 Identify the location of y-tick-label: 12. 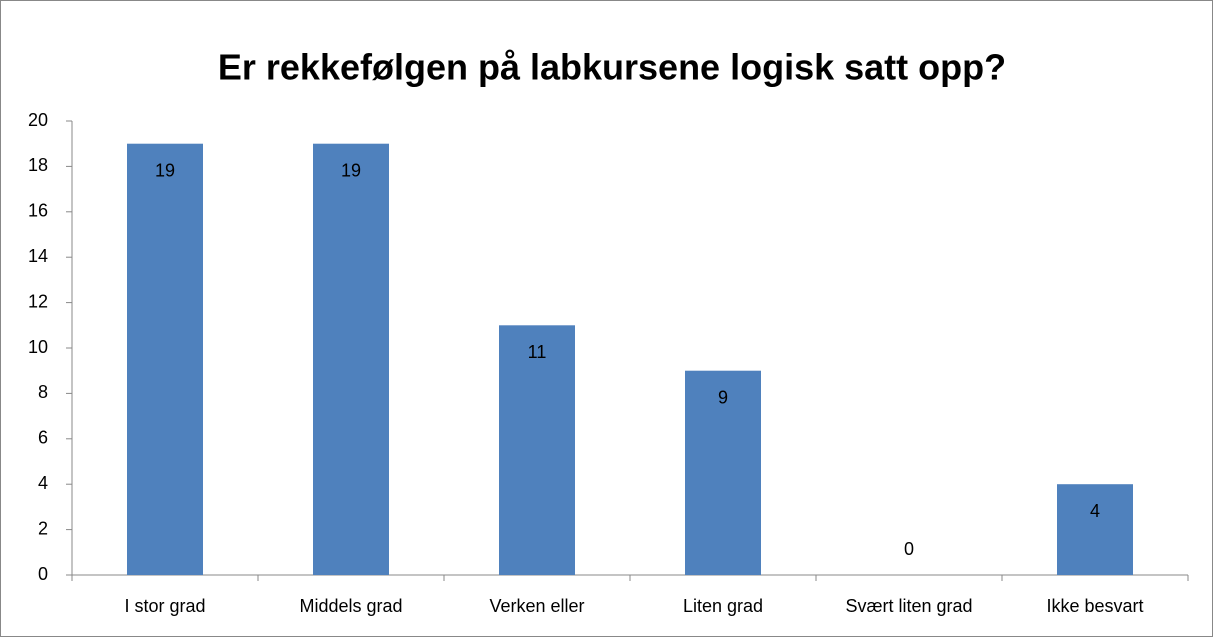
(38, 301).